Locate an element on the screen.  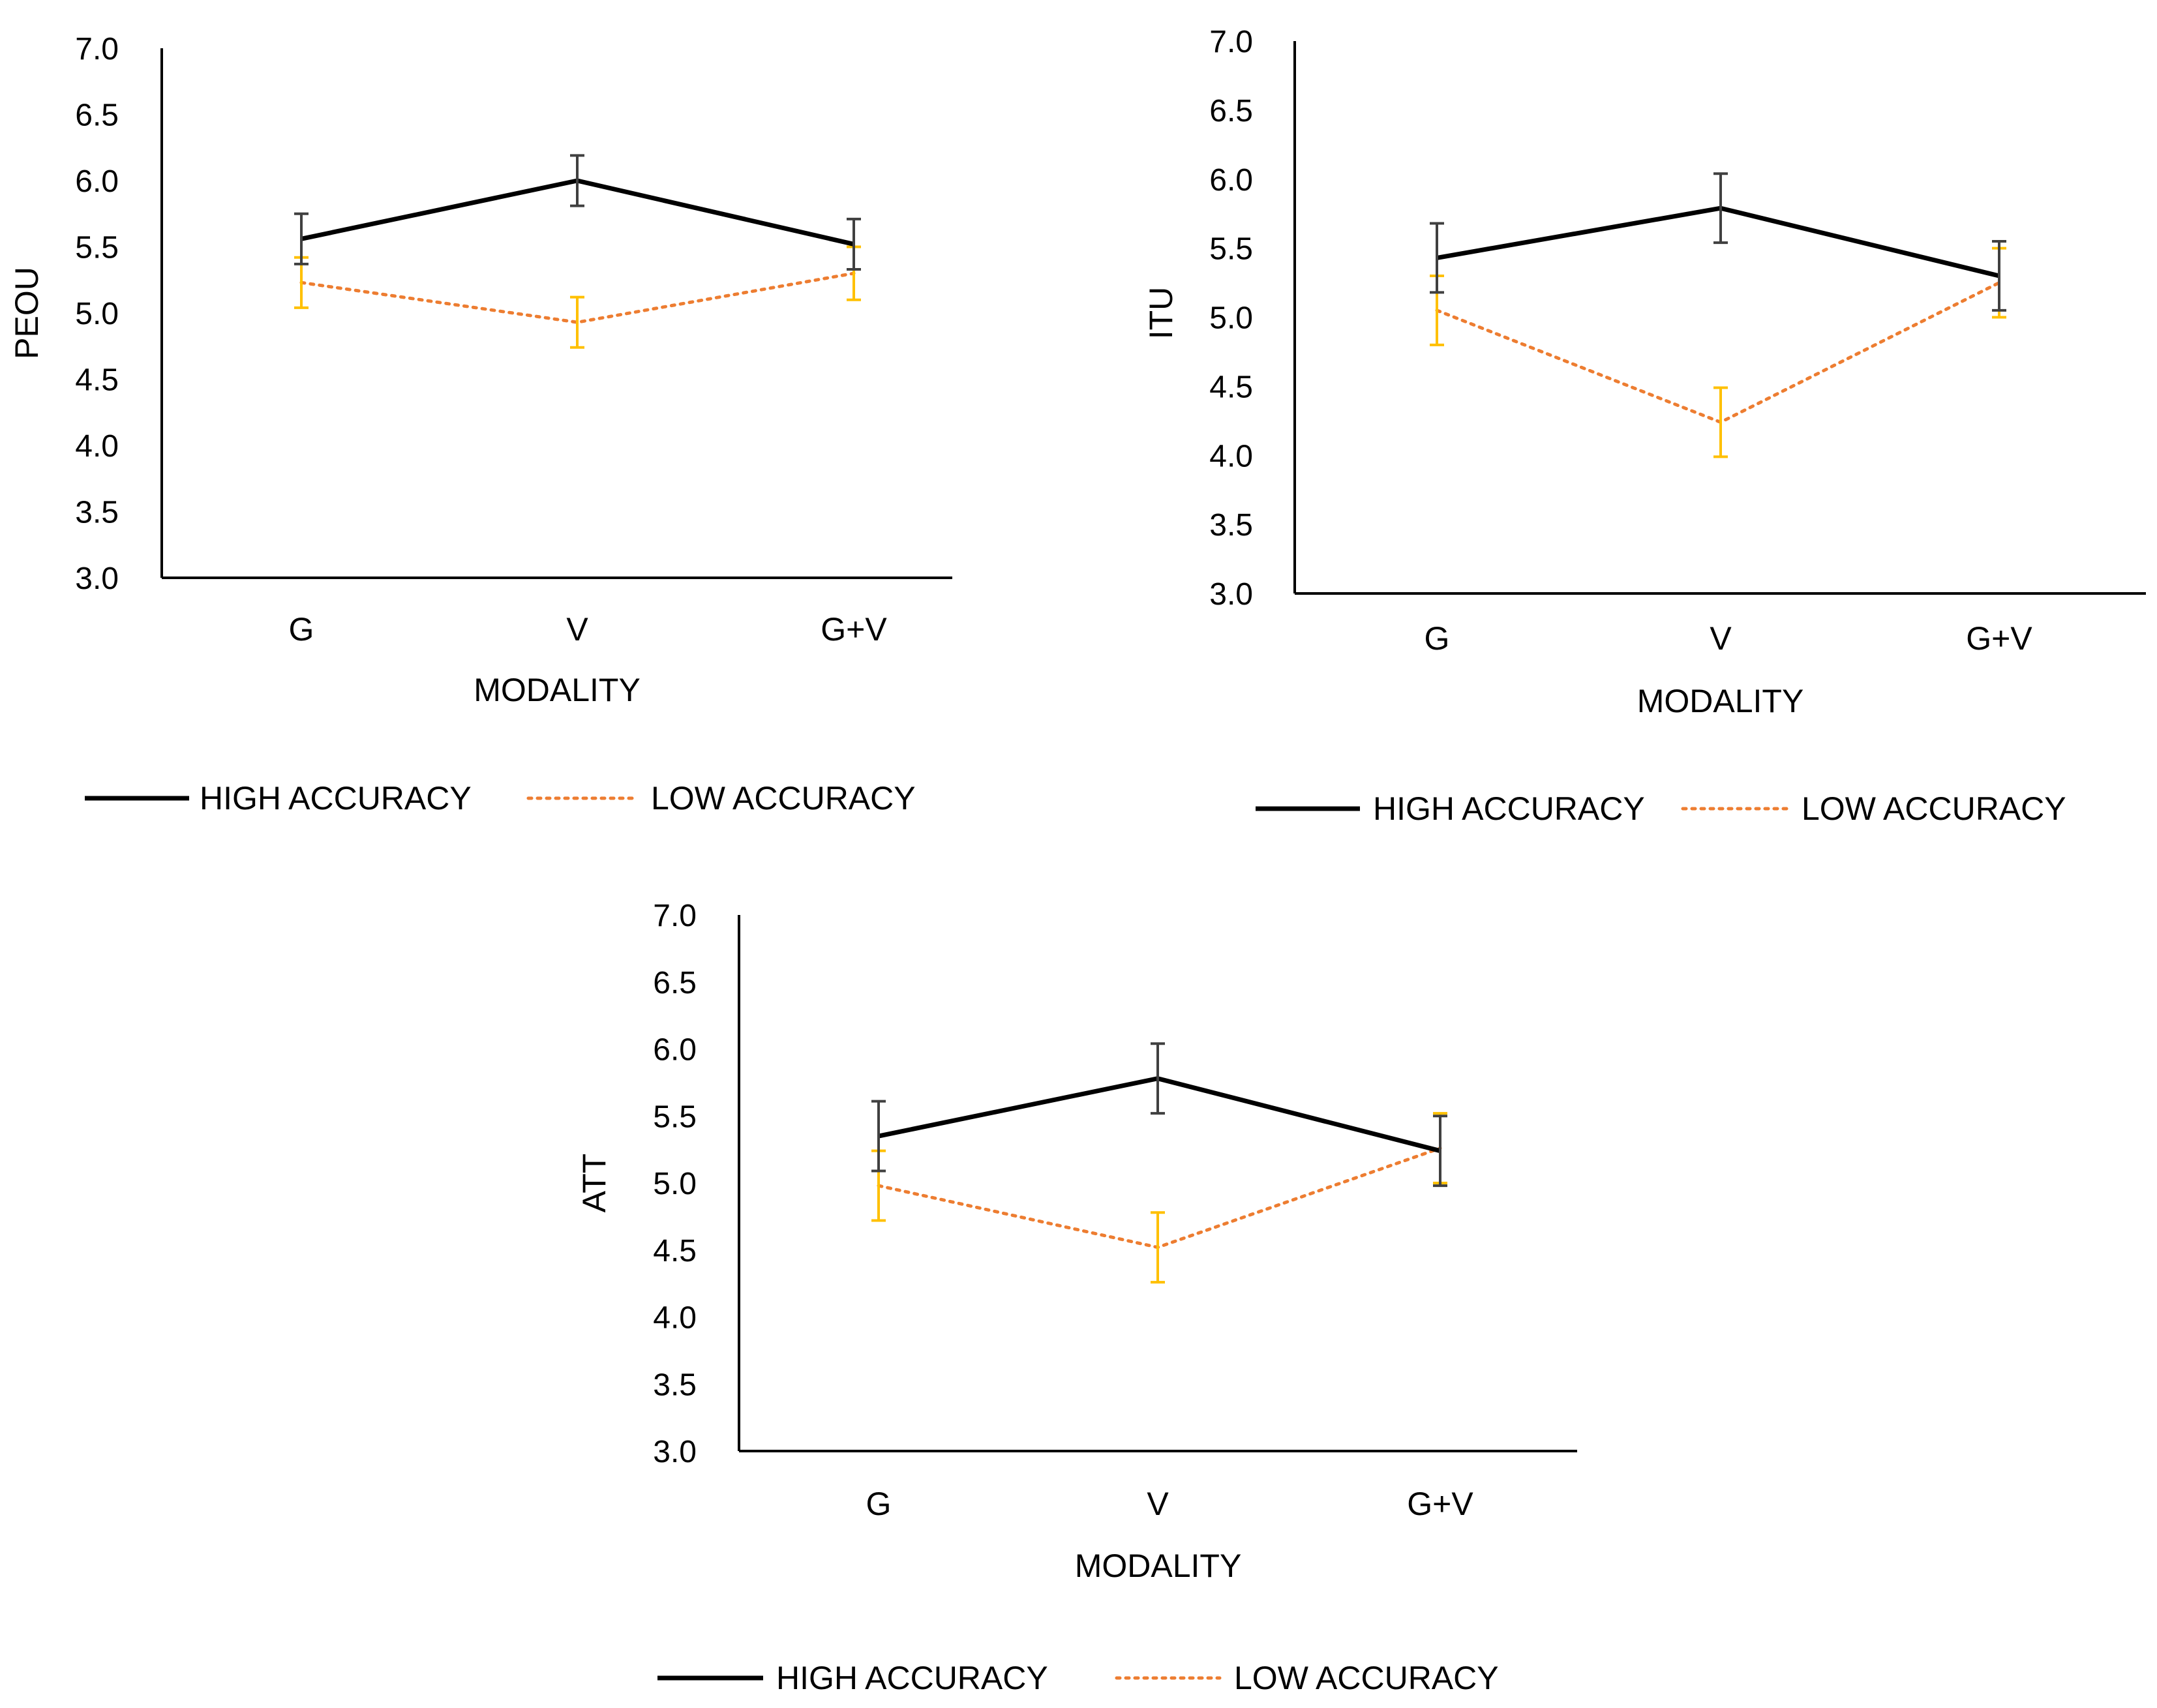
series-line-high-accuracy is located at coordinates (1159, 1115).